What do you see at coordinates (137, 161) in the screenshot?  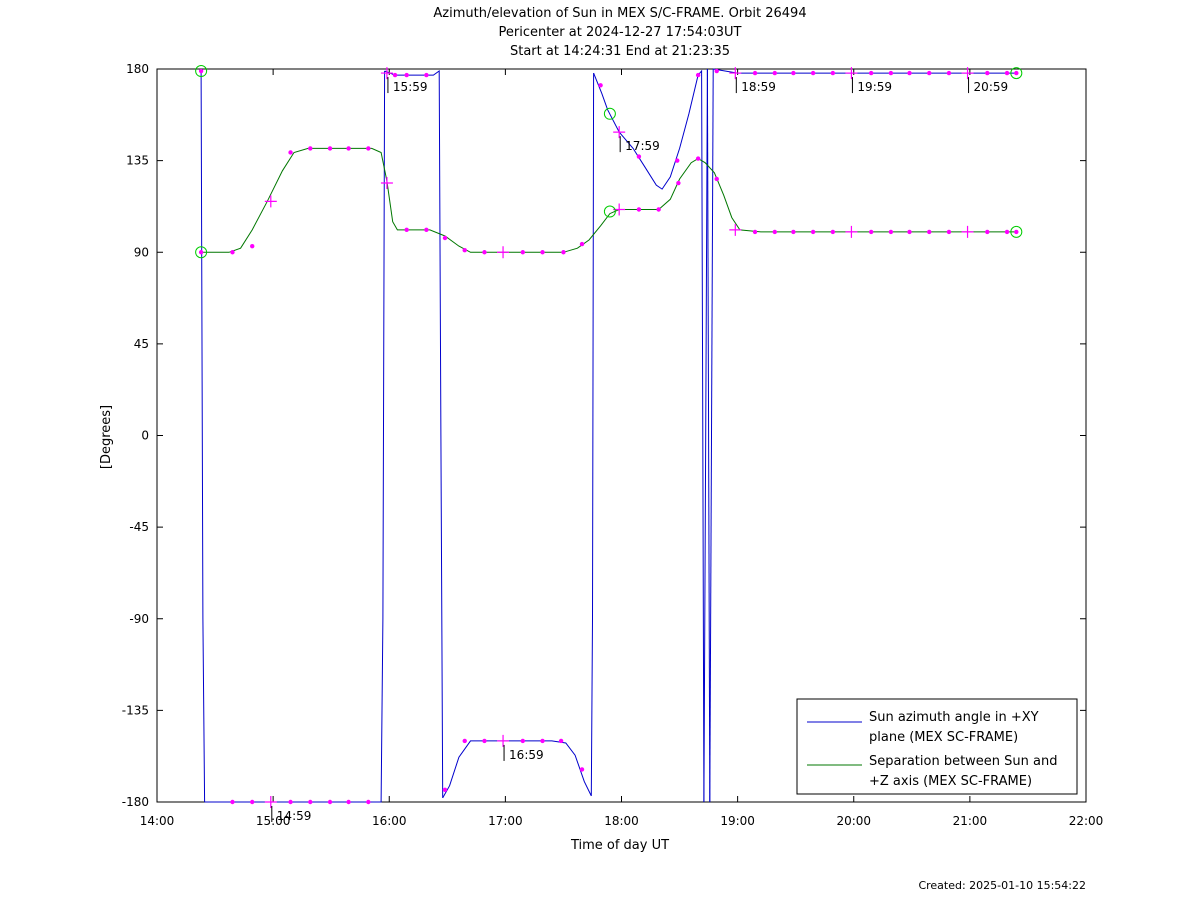 I see `y-tick-label: 135` at bounding box center [137, 161].